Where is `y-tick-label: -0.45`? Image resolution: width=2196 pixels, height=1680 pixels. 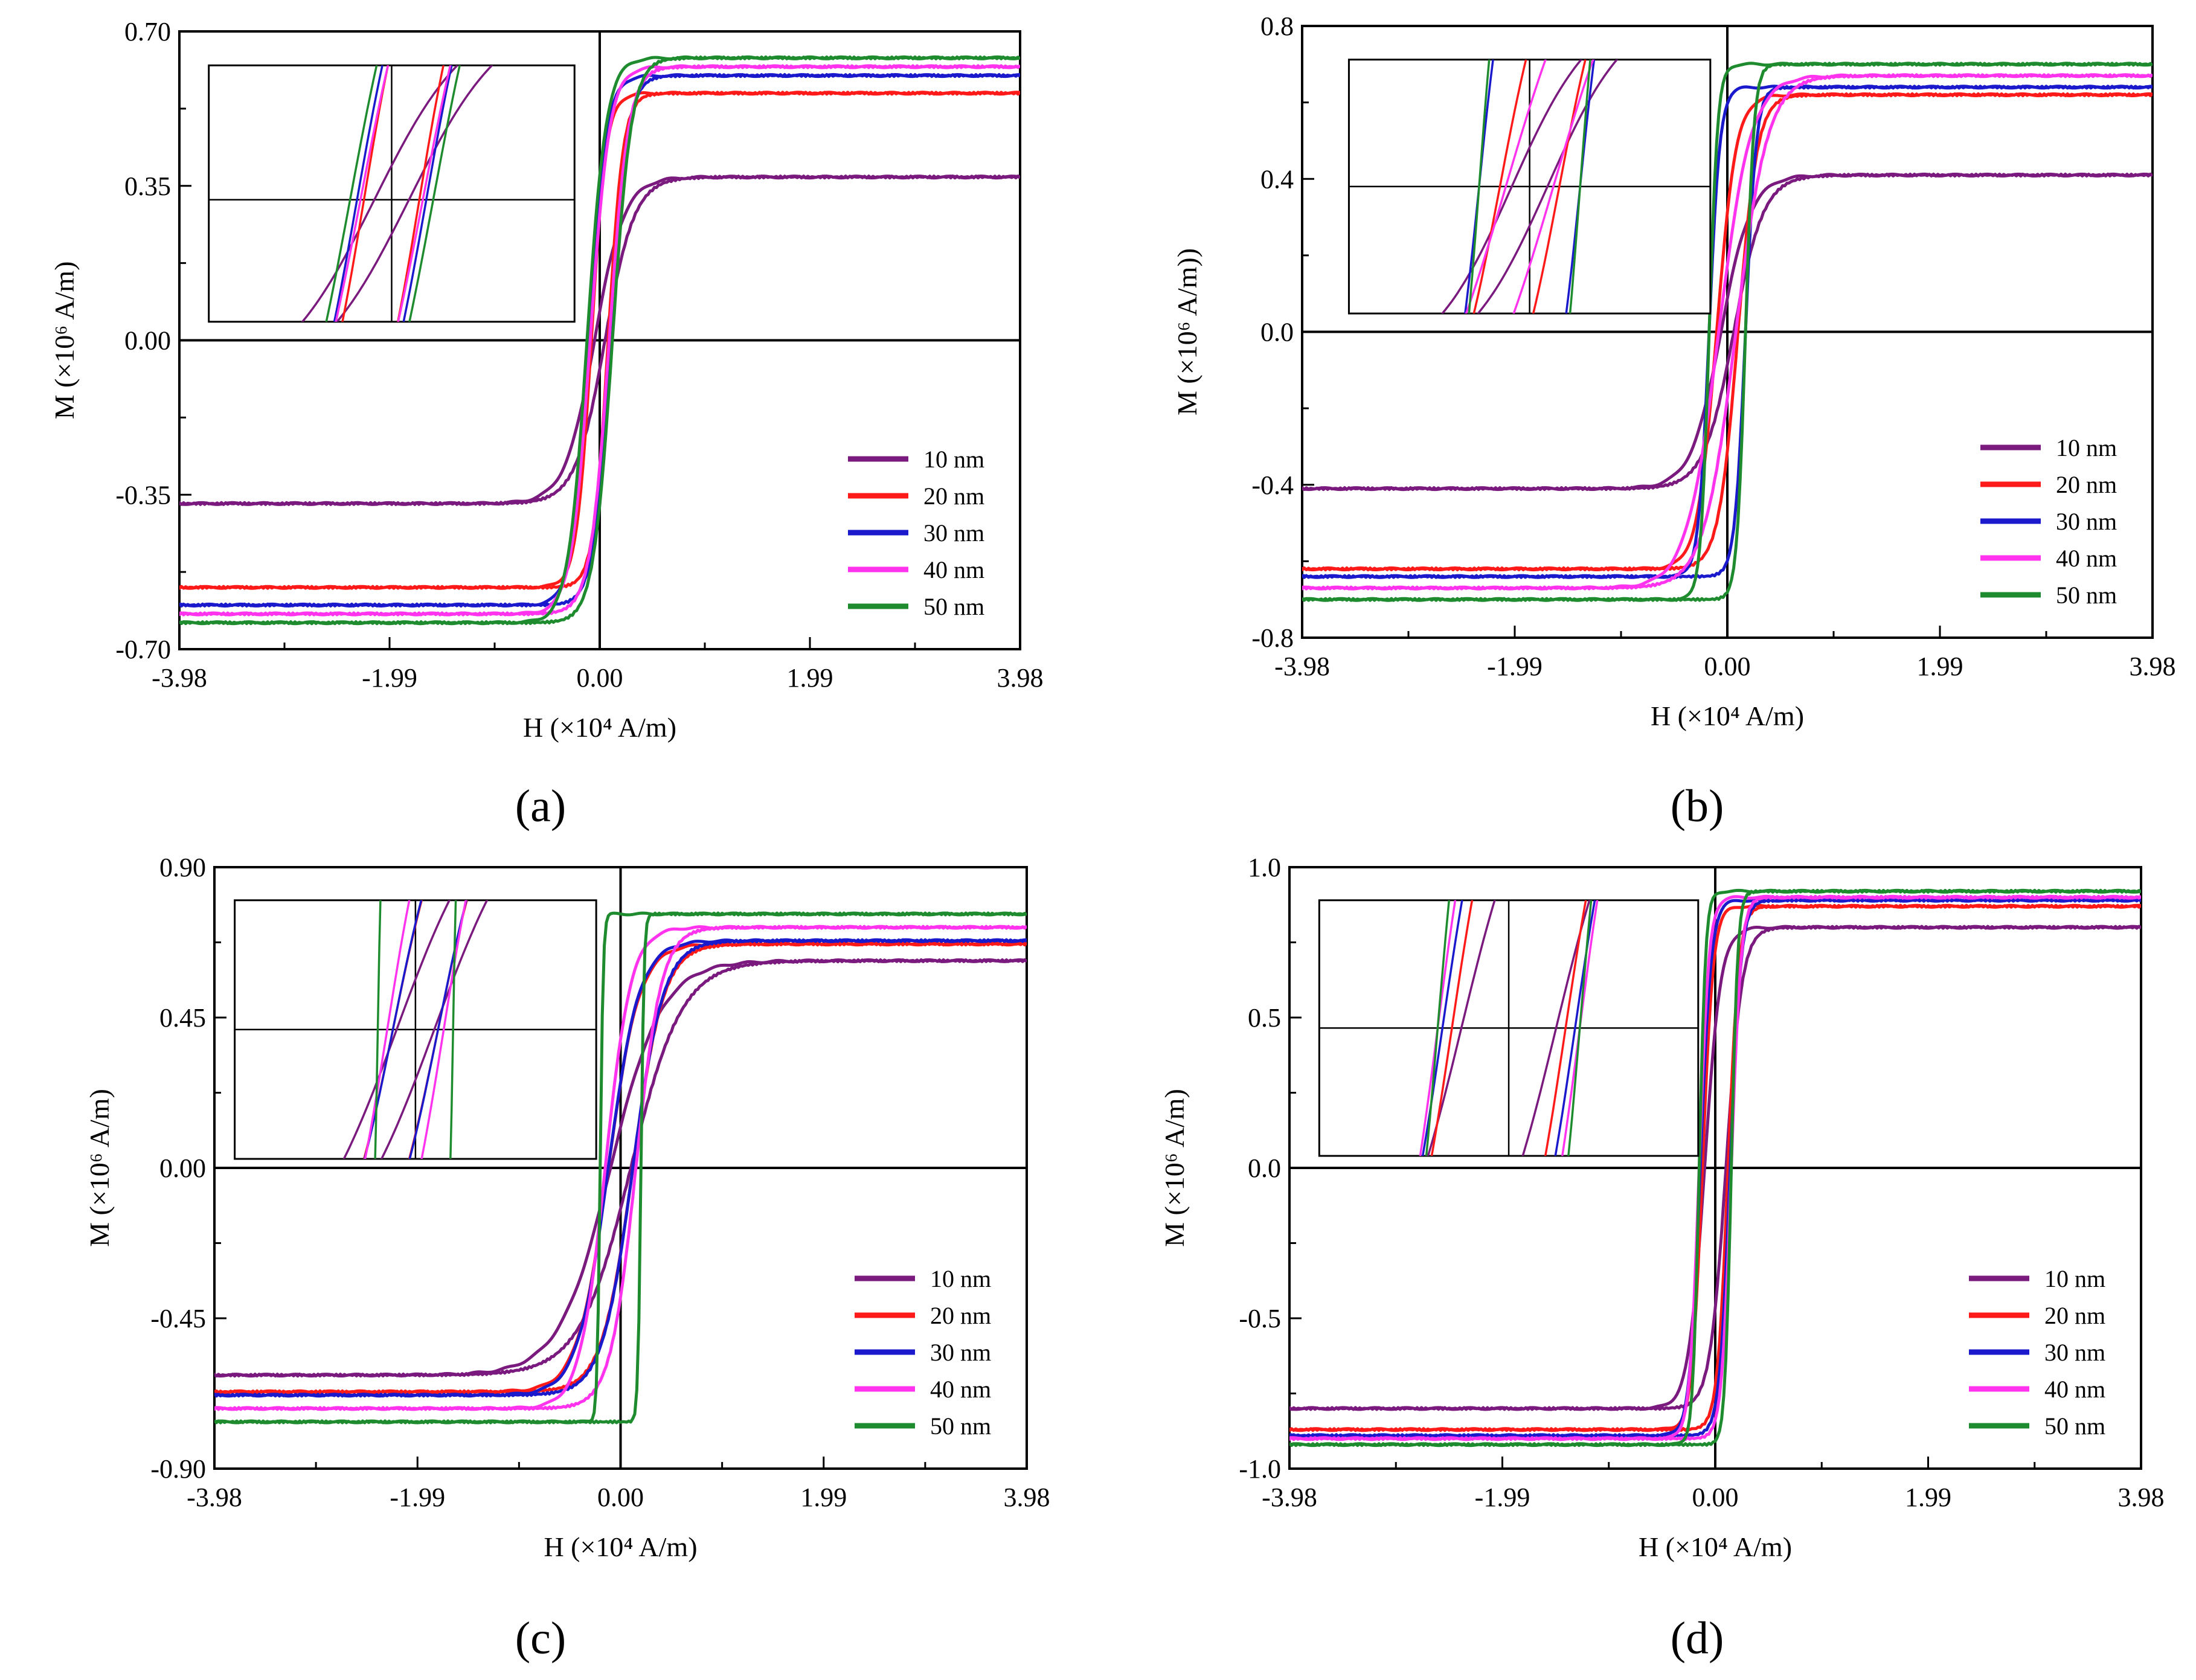 y-tick-label: -0.45 is located at coordinates (178, 1318).